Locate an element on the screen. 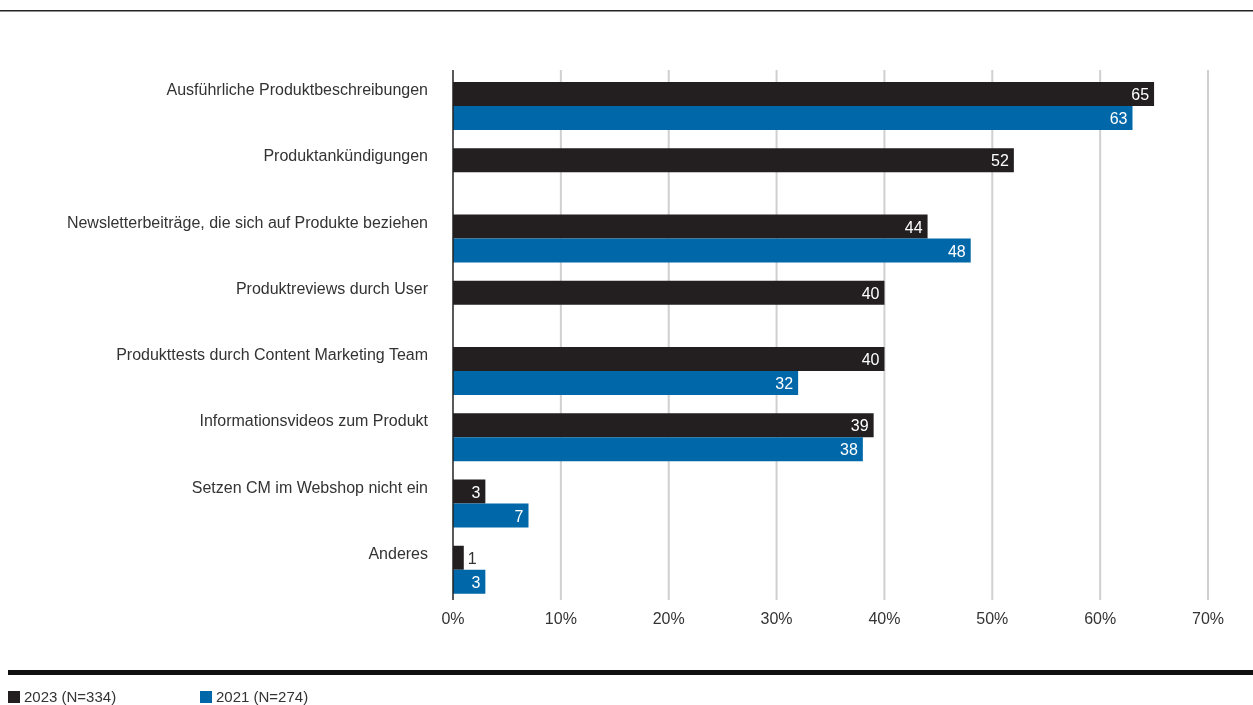 This screenshot has width=1253, height=705. legend-label: 2023 (N=334) is located at coordinates (70, 696).